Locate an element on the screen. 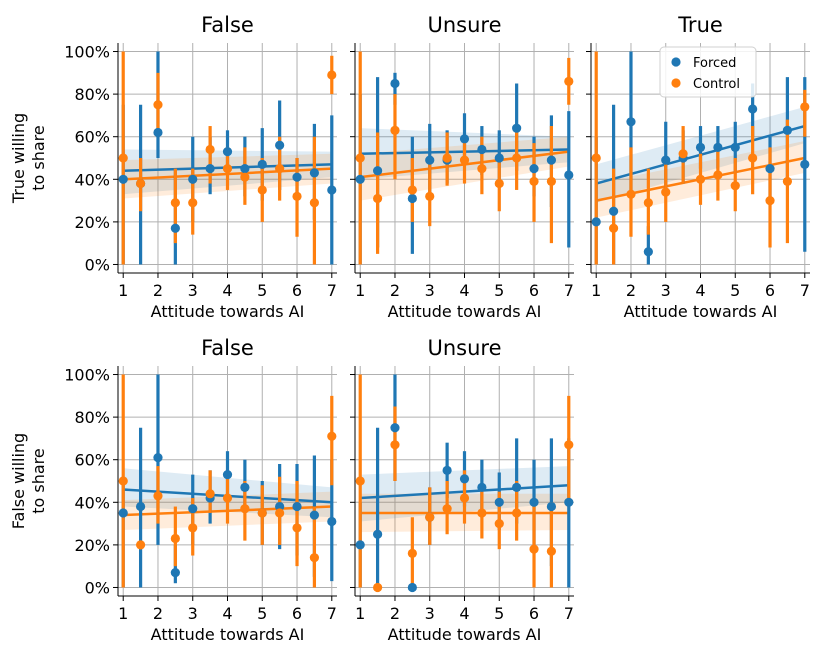 The width and height of the screenshot is (830, 664). y-tick-label: 80% is located at coordinates (92, 417).